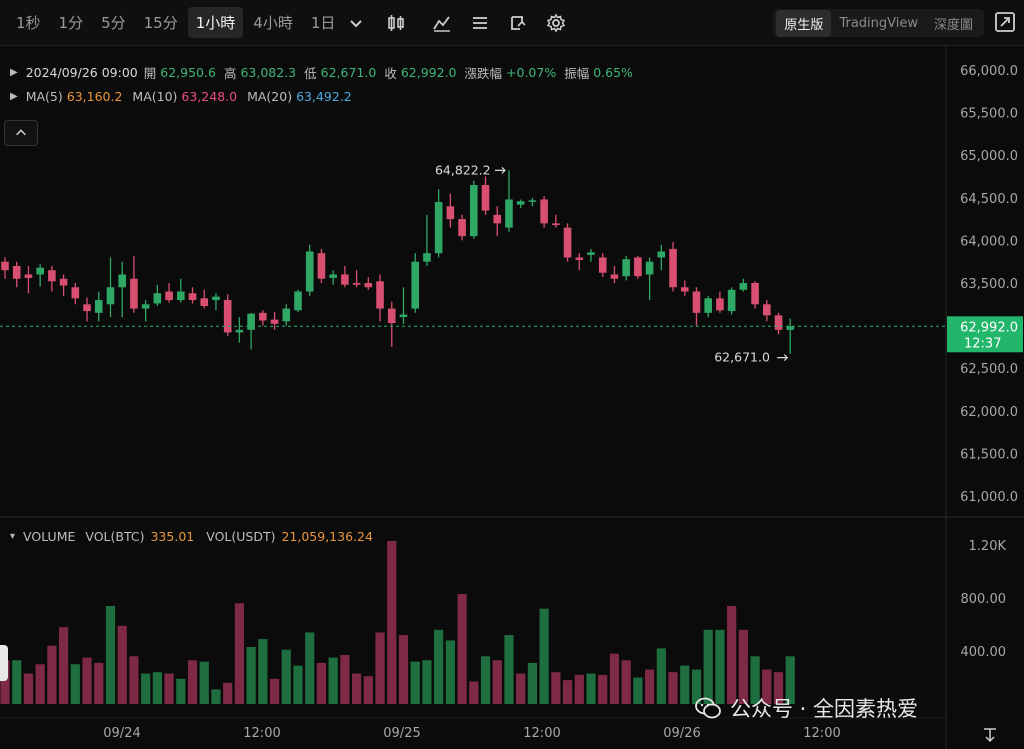  I want to click on countdown-label: 12:37, so click(982, 343).